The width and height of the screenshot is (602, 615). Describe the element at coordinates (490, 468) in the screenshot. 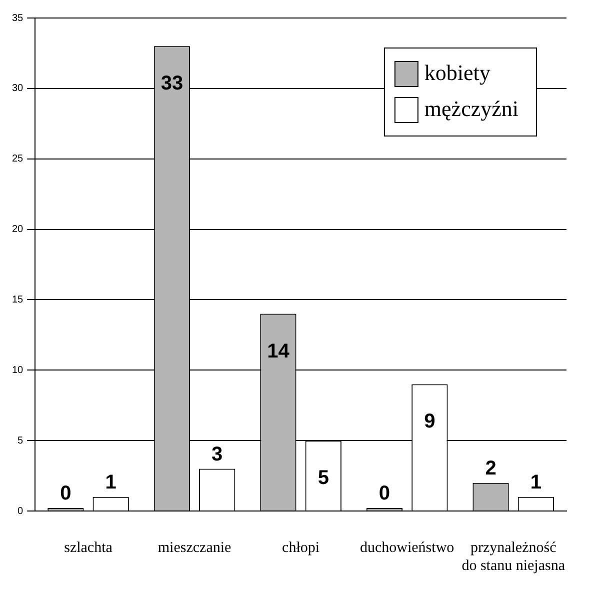

I see `data-label: 2` at that location.